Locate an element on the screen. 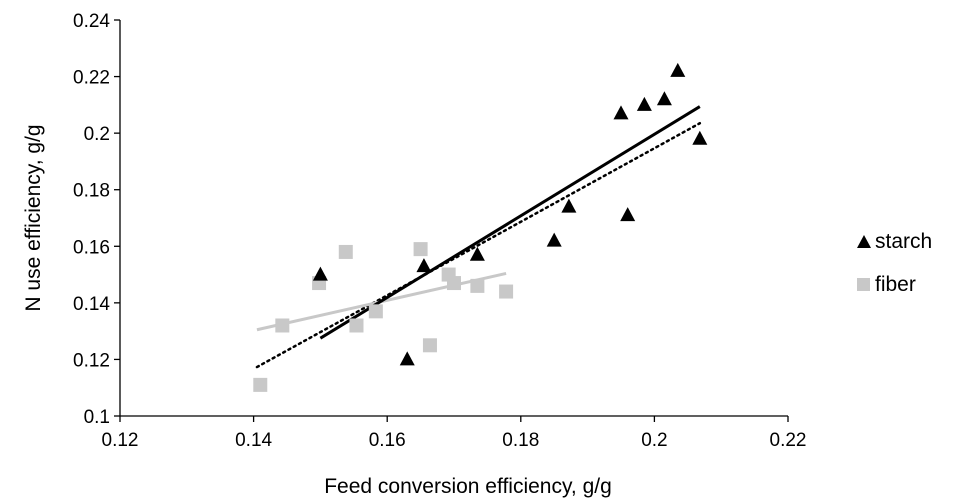  y-tick-label: 0.18 is located at coordinates (91, 191).